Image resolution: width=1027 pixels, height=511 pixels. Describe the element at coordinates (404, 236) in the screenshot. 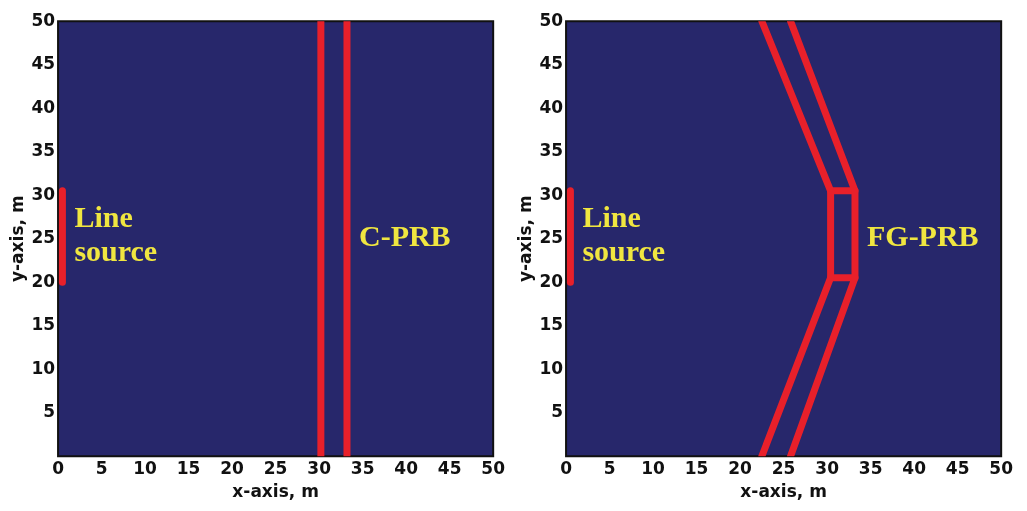

I see `annotation: C-PRB` at that location.